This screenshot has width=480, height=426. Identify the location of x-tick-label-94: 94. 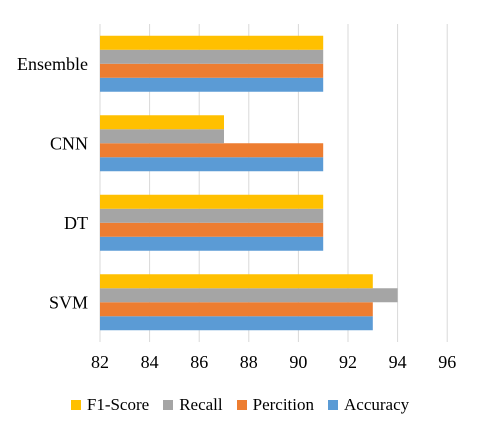
(398, 362).